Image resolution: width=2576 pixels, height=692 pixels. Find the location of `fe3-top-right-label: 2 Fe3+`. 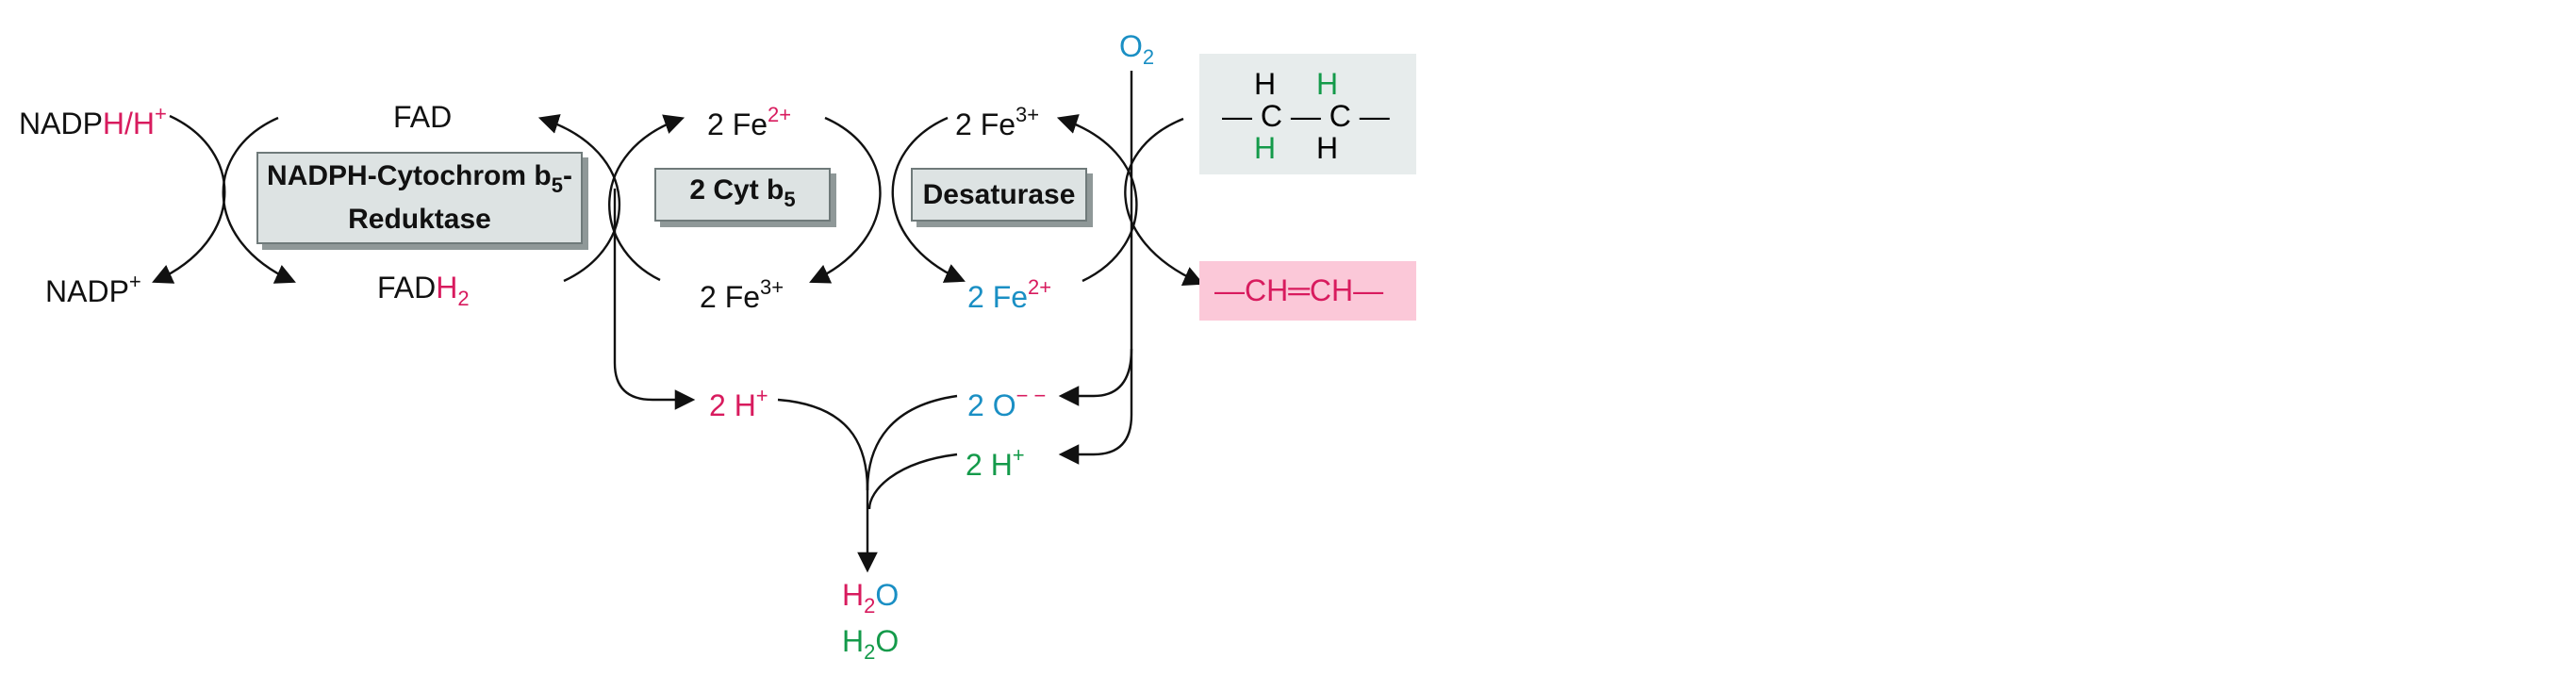

fe3-top-right-label: 2 Fe3+ is located at coordinates (997, 122).